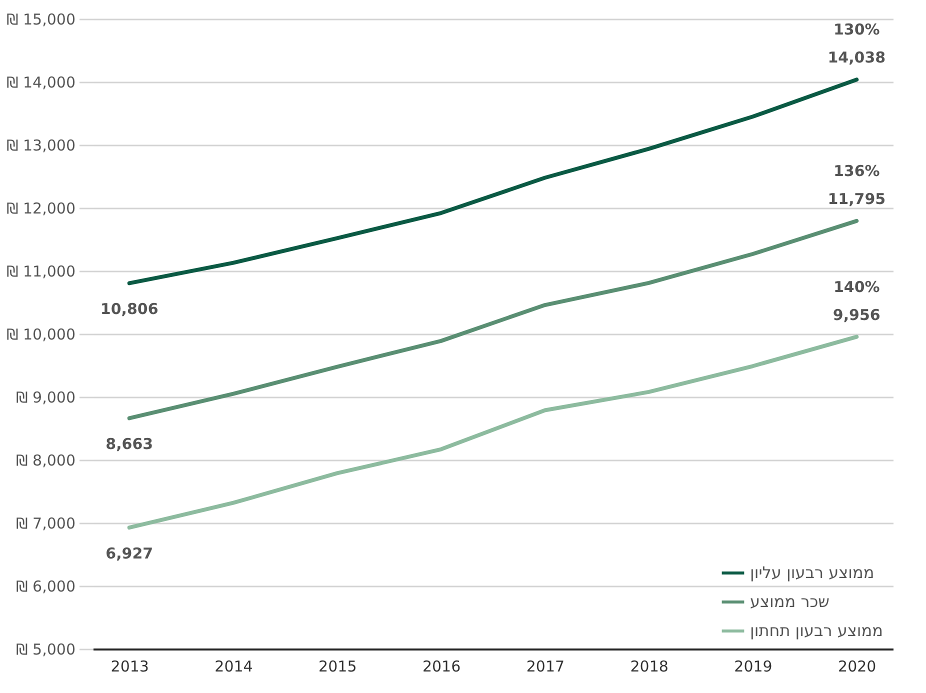 This screenshot has width=926, height=693. What do you see at coordinates (337, 667) in the screenshot?
I see `x-tick-label: 2015` at bounding box center [337, 667].